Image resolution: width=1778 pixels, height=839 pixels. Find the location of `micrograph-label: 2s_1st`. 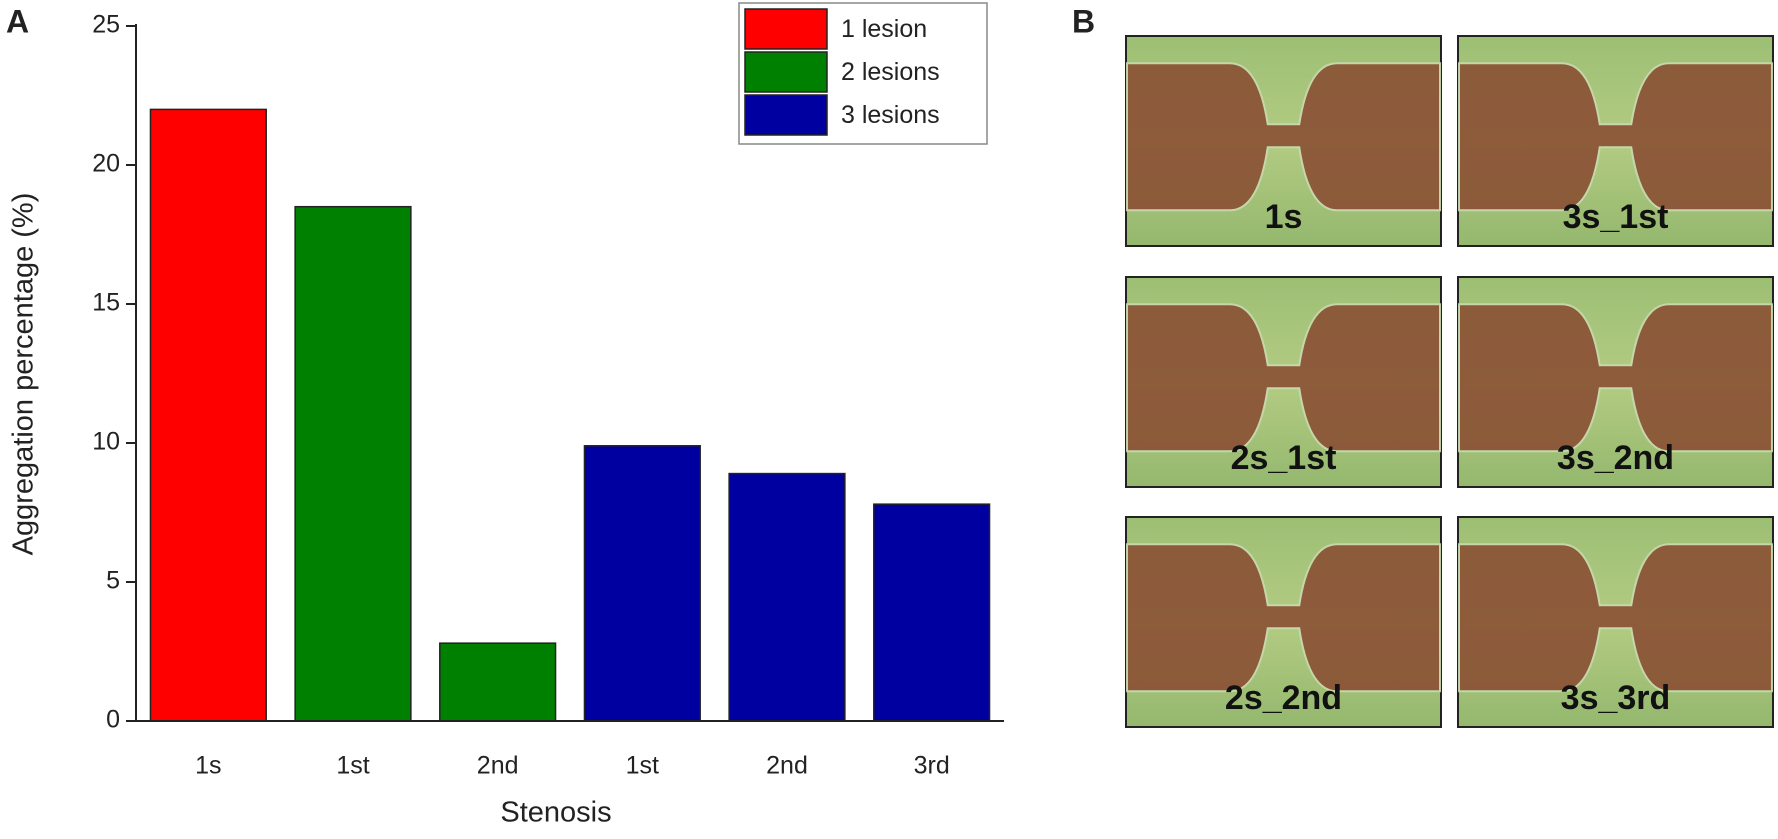

micrograph-label: 2s_1st is located at coordinates (1284, 458).